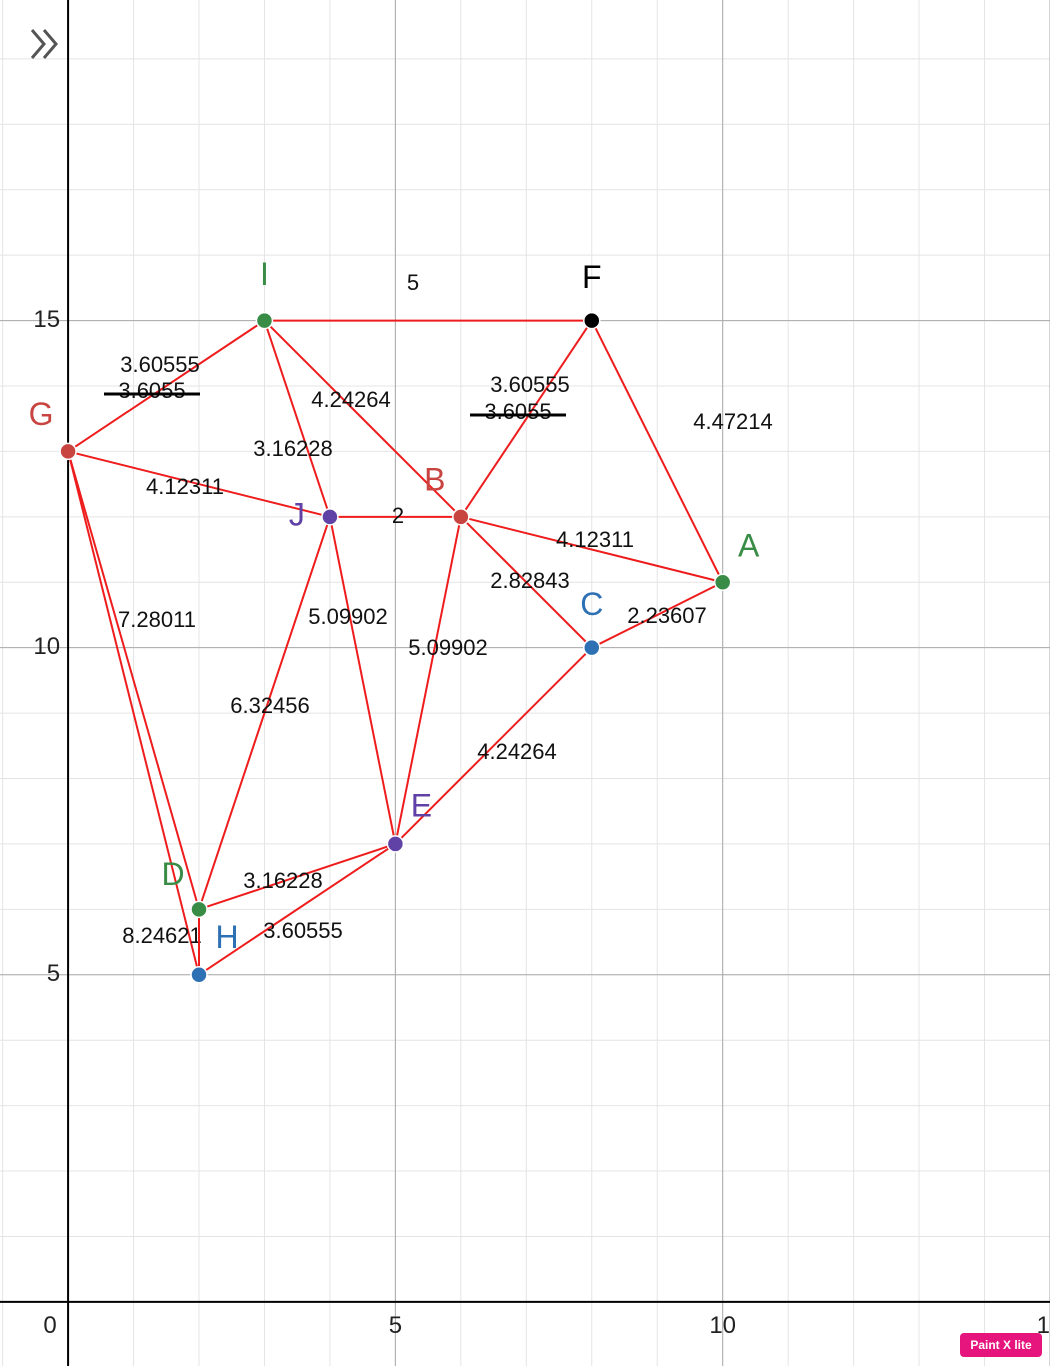 The width and height of the screenshot is (1050, 1366). What do you see at coordinates (395, 1325) in the screenshot?
I see `x-tick-label: 5` at bounding box center [395, 1325].